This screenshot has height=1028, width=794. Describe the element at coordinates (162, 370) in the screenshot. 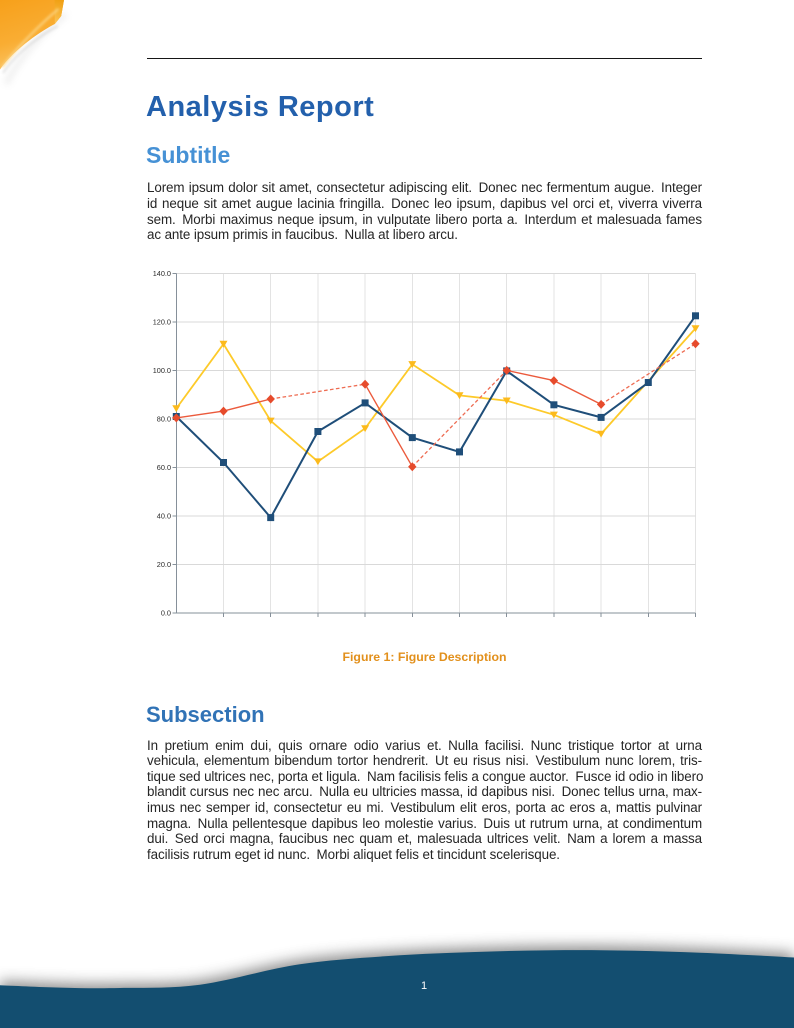

I see `svg-text: 100.0` at that location.